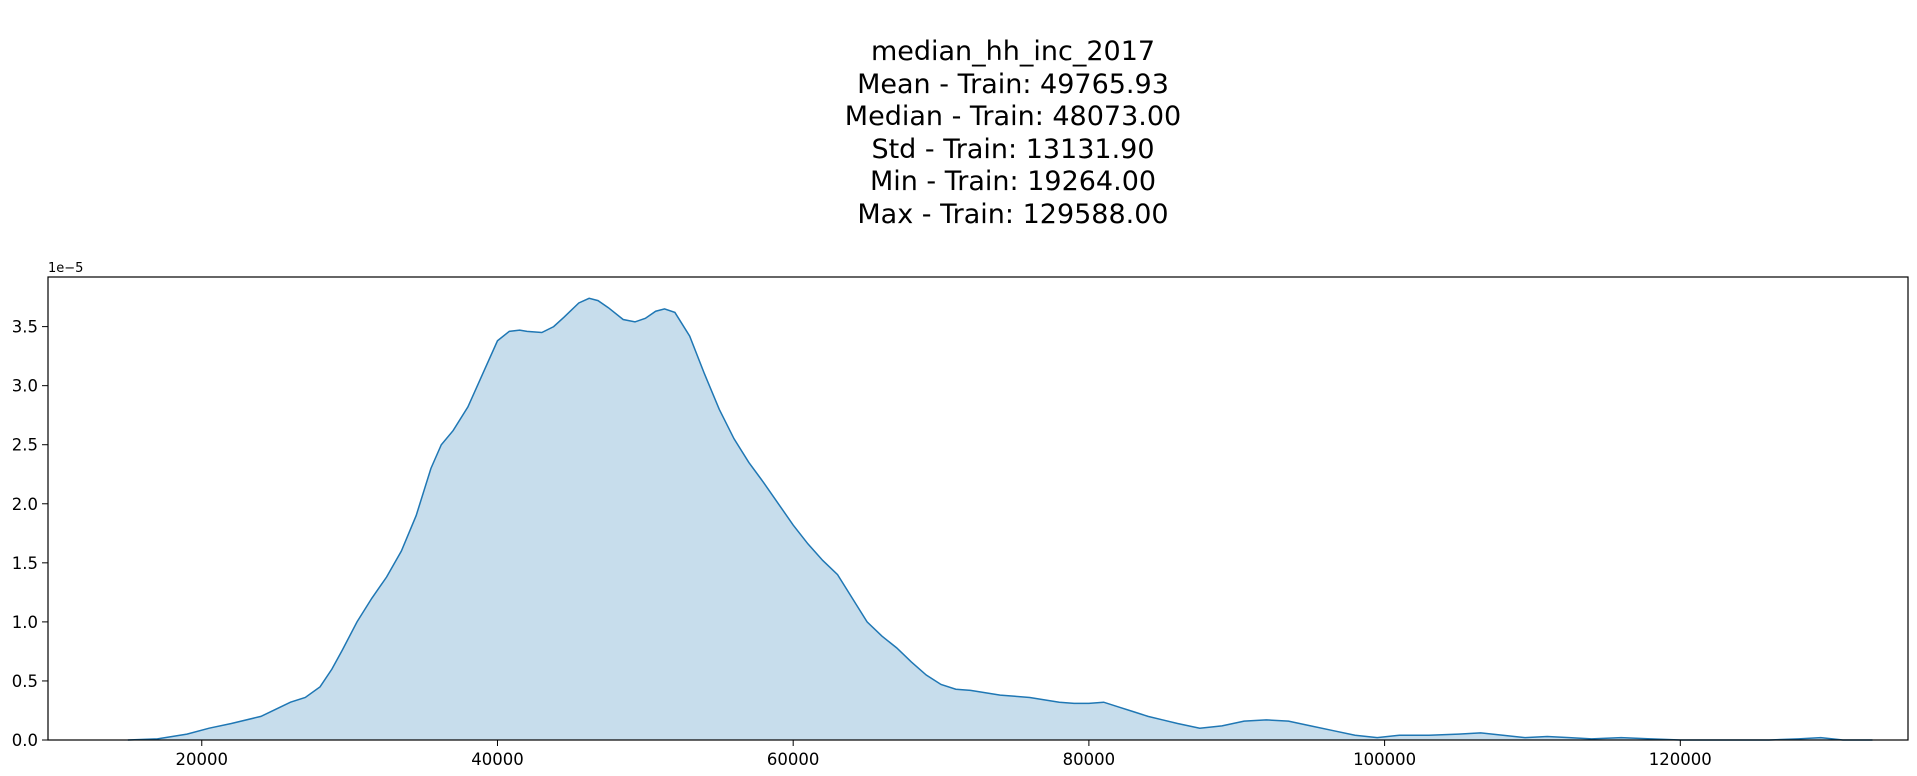  I want to click on y-tick-label: 0.0, so click(25, 740).